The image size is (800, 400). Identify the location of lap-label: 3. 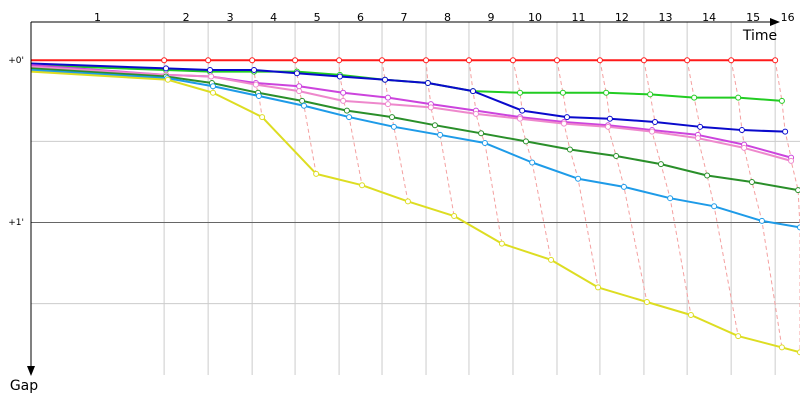
(230, 17).